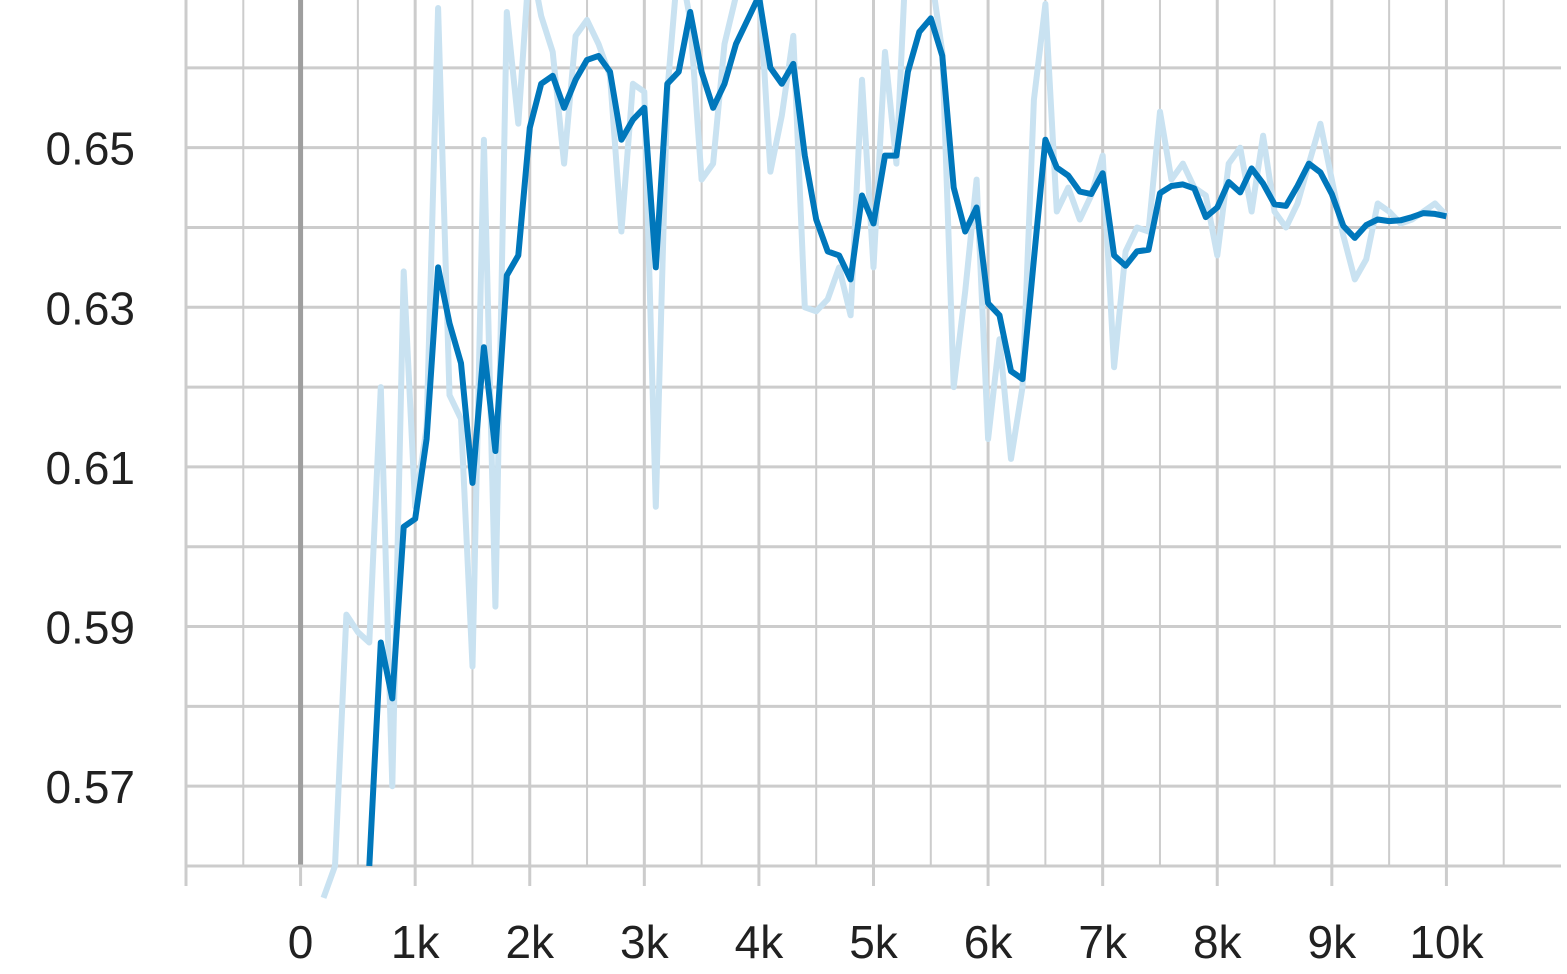 This screenshot has height=974, width=1567. I want to click on y-tick-label: 0.65, so click(90, 149).